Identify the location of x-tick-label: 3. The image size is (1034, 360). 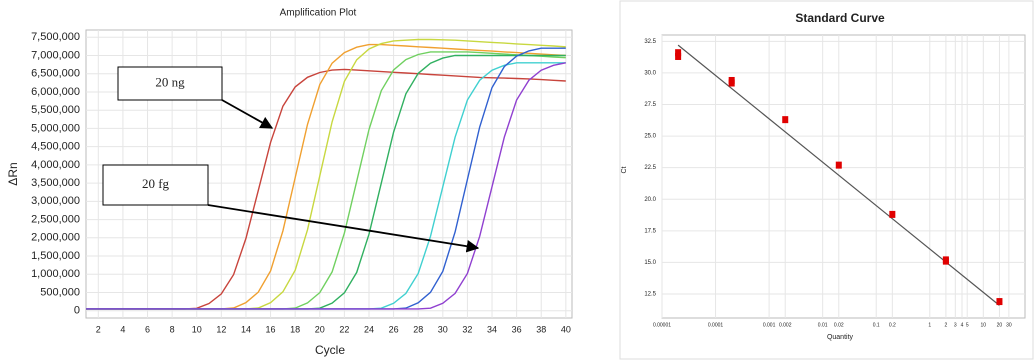
(955, 325).